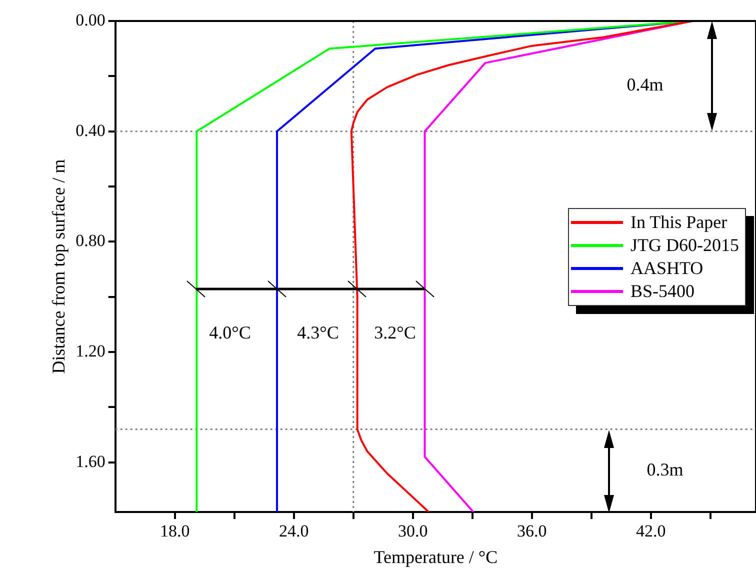  I want to click on x-tick-label: 42.0, so click(651, 531).